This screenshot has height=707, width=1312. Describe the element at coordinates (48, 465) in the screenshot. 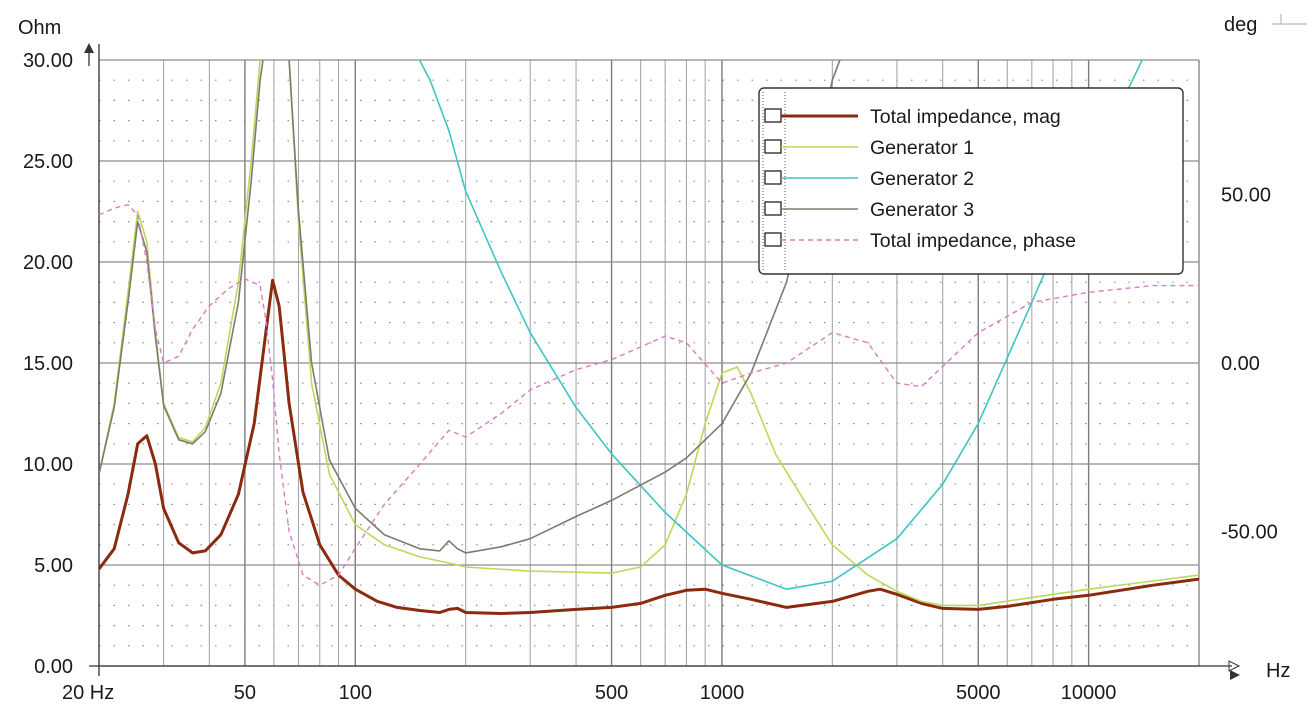

I see `left-y-tick-label: 10.00` at that location.